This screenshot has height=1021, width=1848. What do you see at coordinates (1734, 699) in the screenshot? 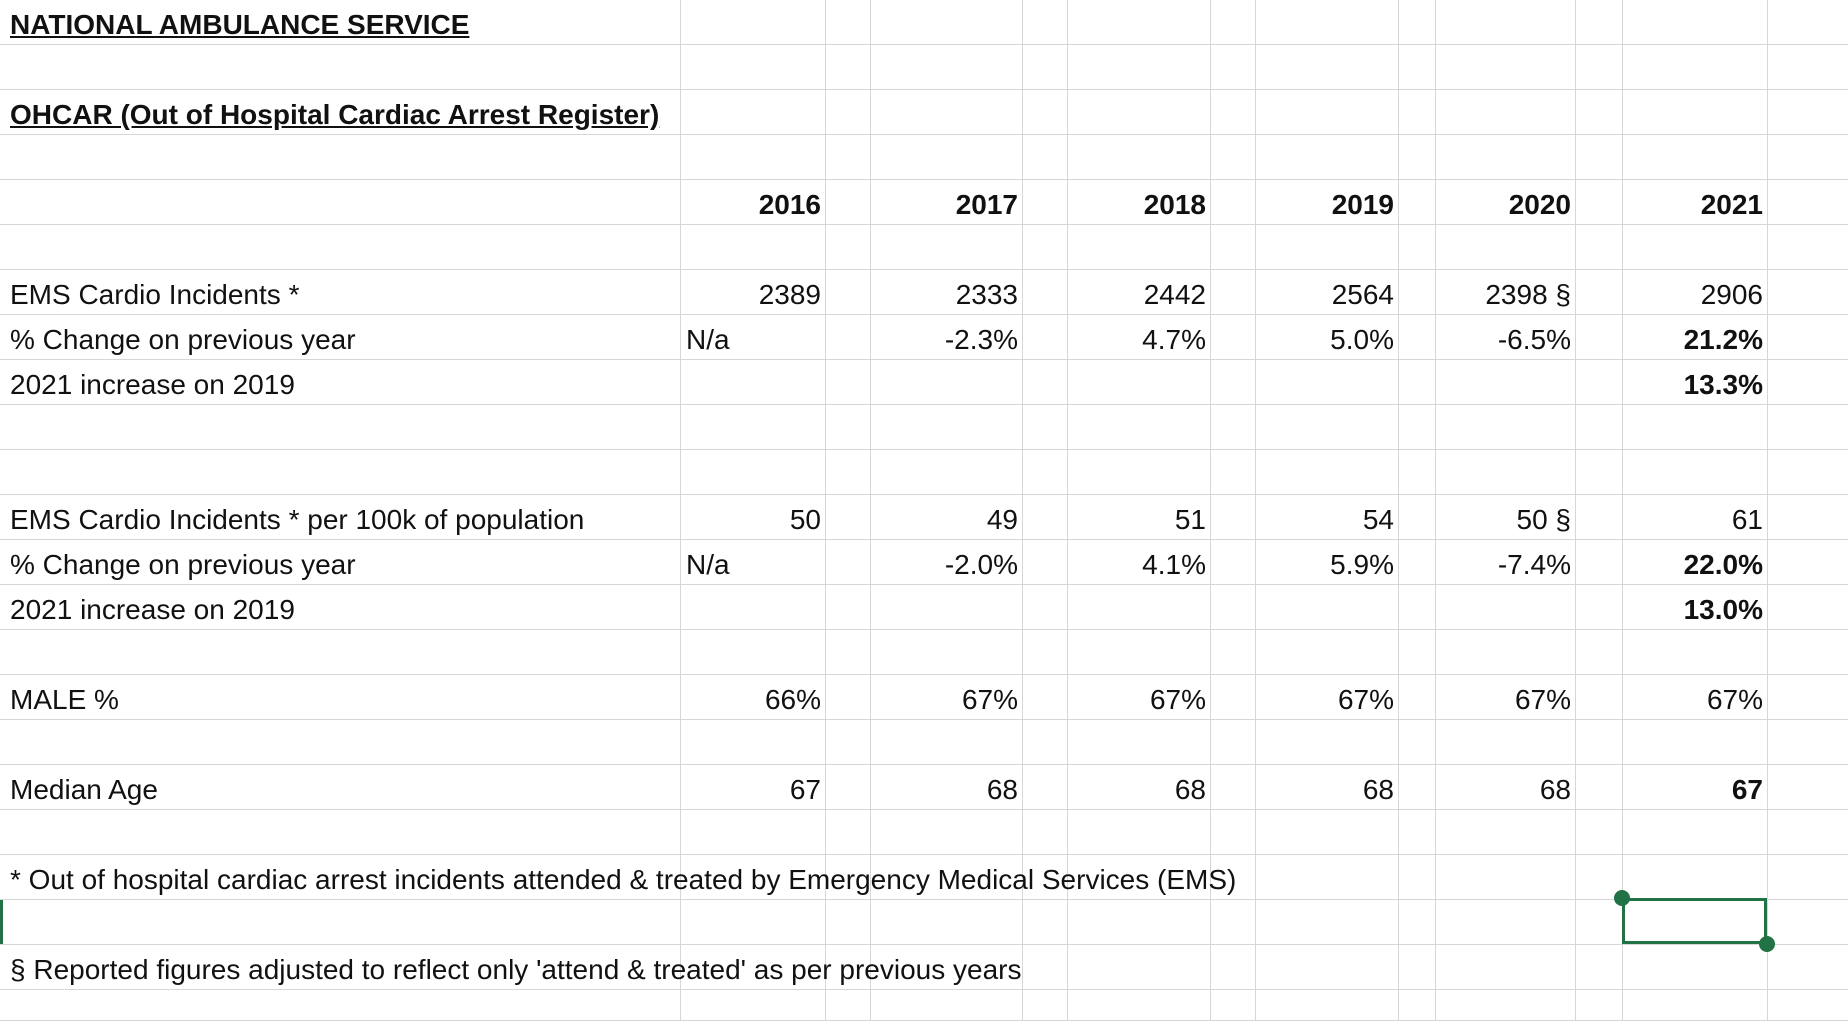
I see `male-2021: 67%` at bounding box center [1734, 699].